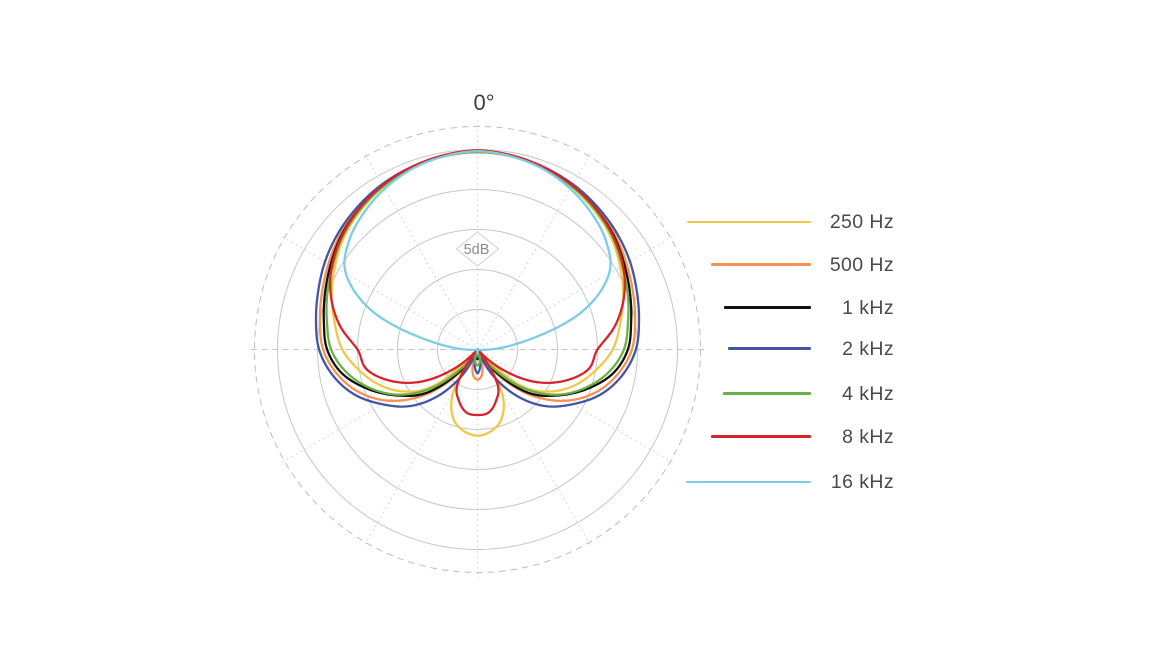  I want to click on legend-line-16-khz, so click(748, 482).